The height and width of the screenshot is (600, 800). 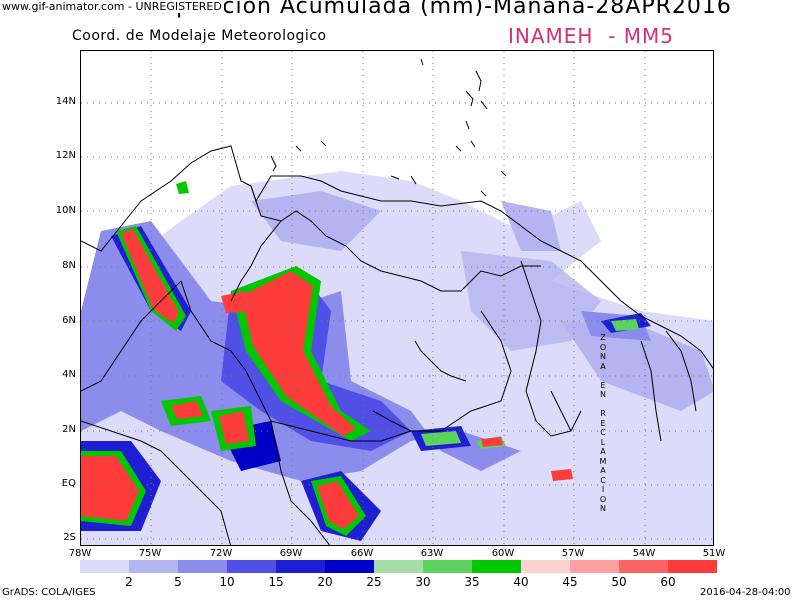 I want to click on colorbar-label: 45, so click(x=570, y=582).